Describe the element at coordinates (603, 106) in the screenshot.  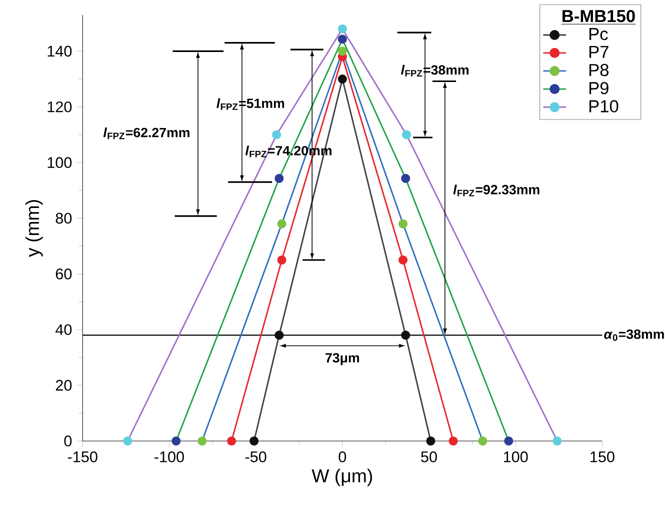
I see `legend-label: P10` at that location.